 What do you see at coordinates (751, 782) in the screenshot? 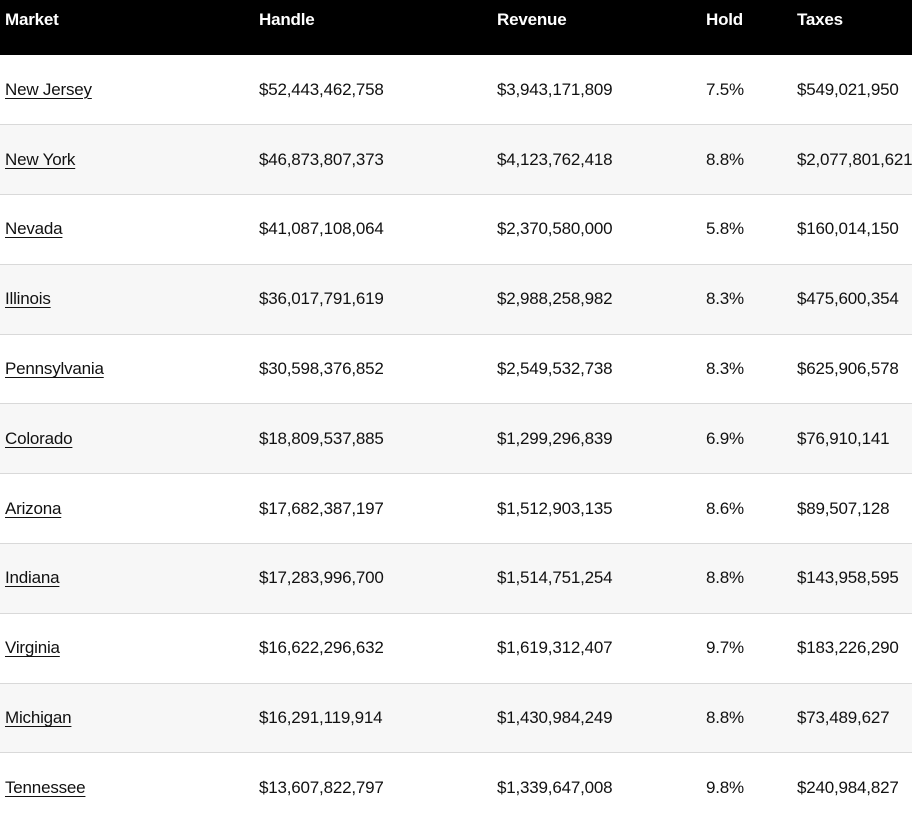
I see `hold-cell: 9.8%` at bounding box center [751, 782].